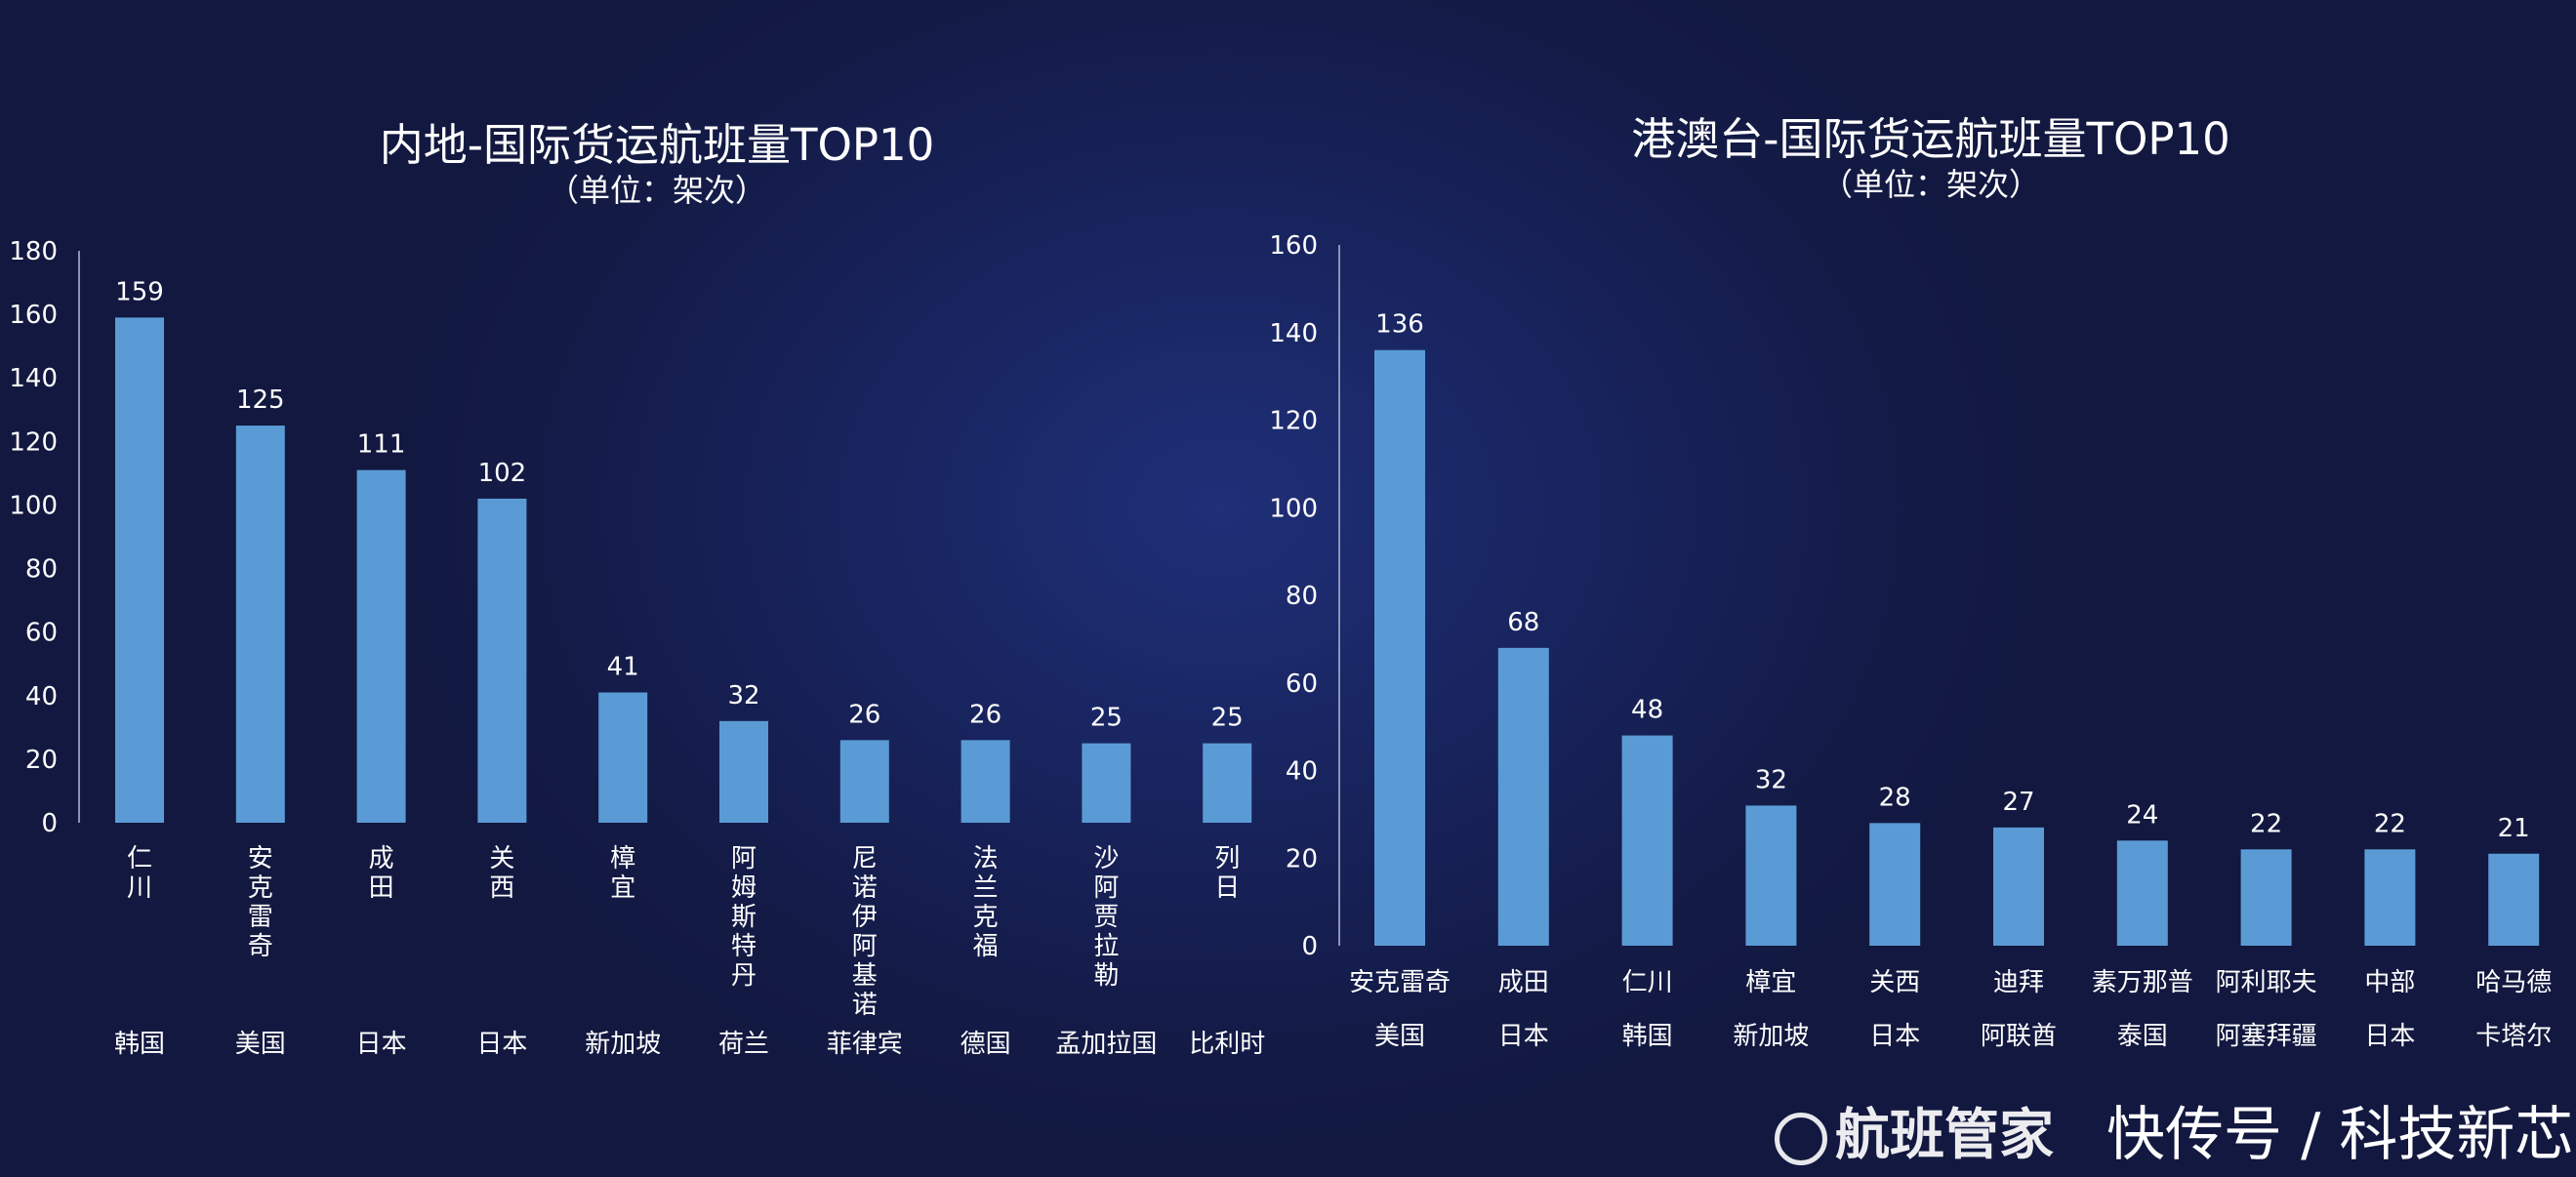  Describe the element at coordinates (743, 695) in the screenshot. I see `left-data-label: 32` at that location.